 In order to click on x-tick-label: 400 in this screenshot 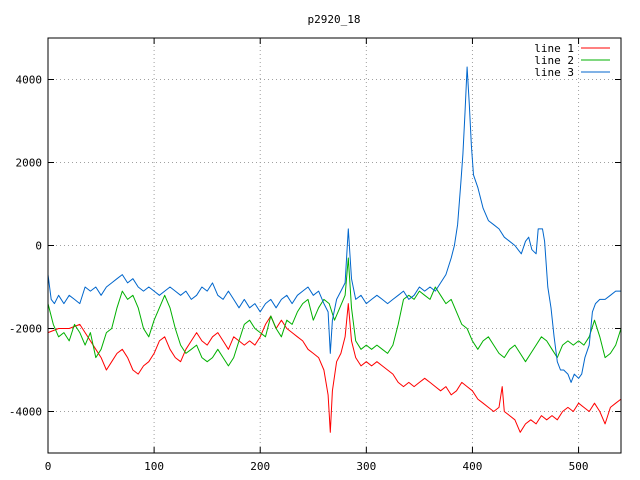, I will do `click(473, 466)`.